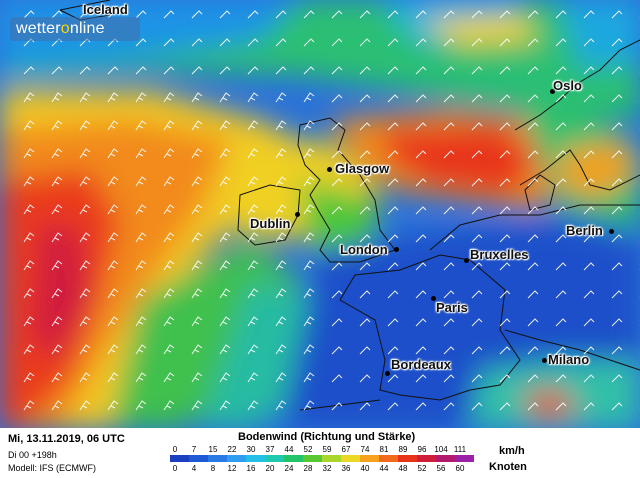 The image size is (640, 478). What do you see at coordinates (38, 28) in the screenshot?
I see `logo-text: wetter` at bounding box center [38, 28].